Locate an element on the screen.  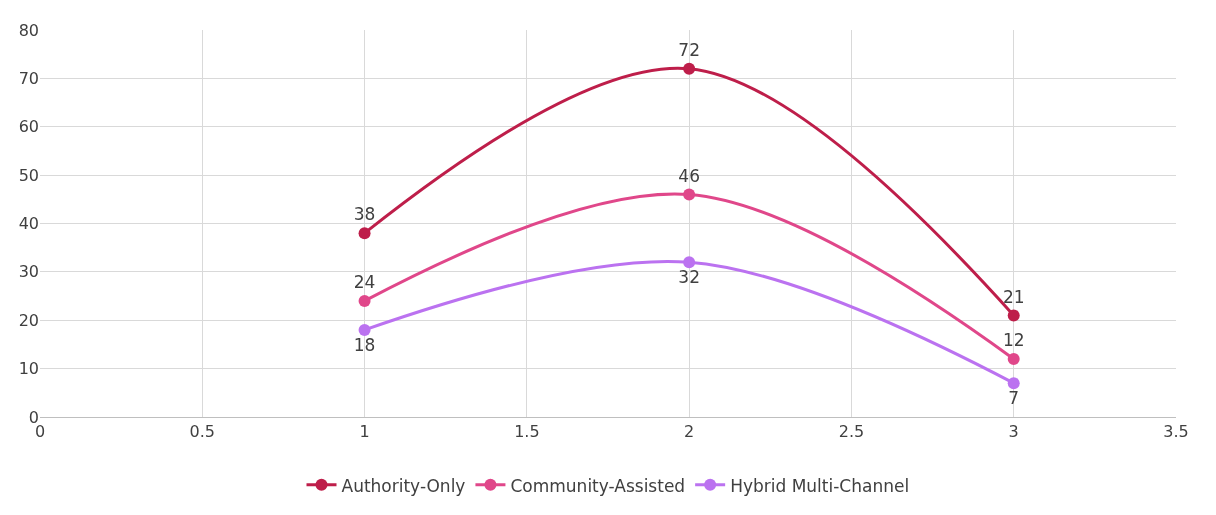
data-label: 24 is located at coordinates (364, 282).